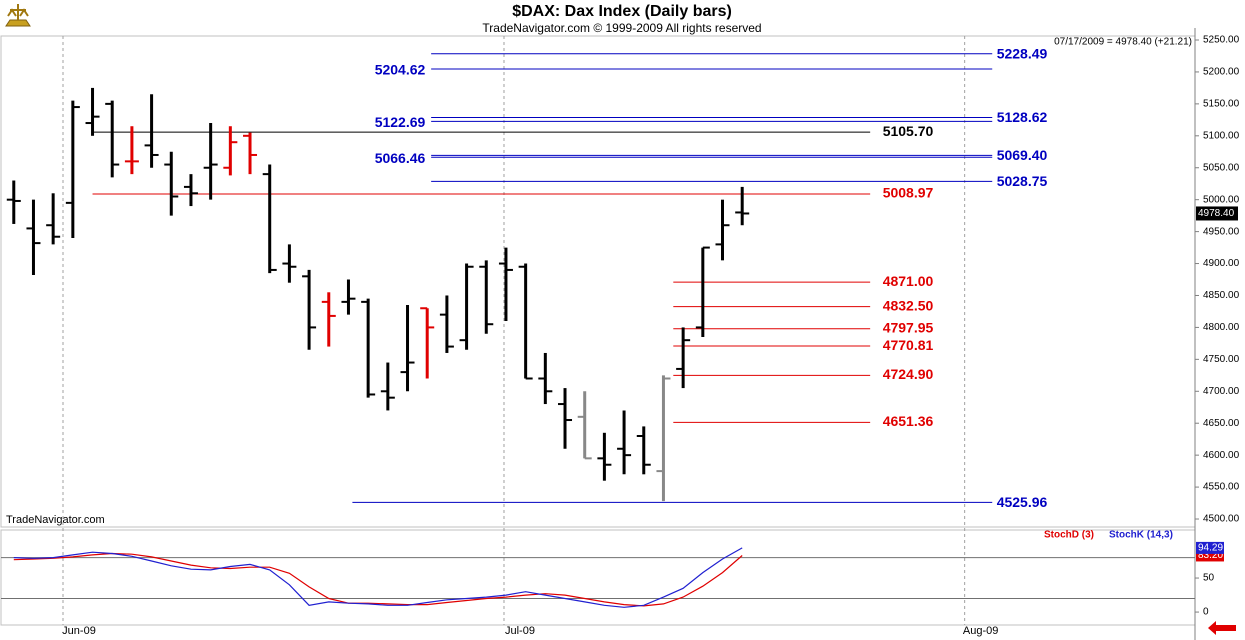  I want to click on y-tick-label: 4800.00, so click(1221, 327).